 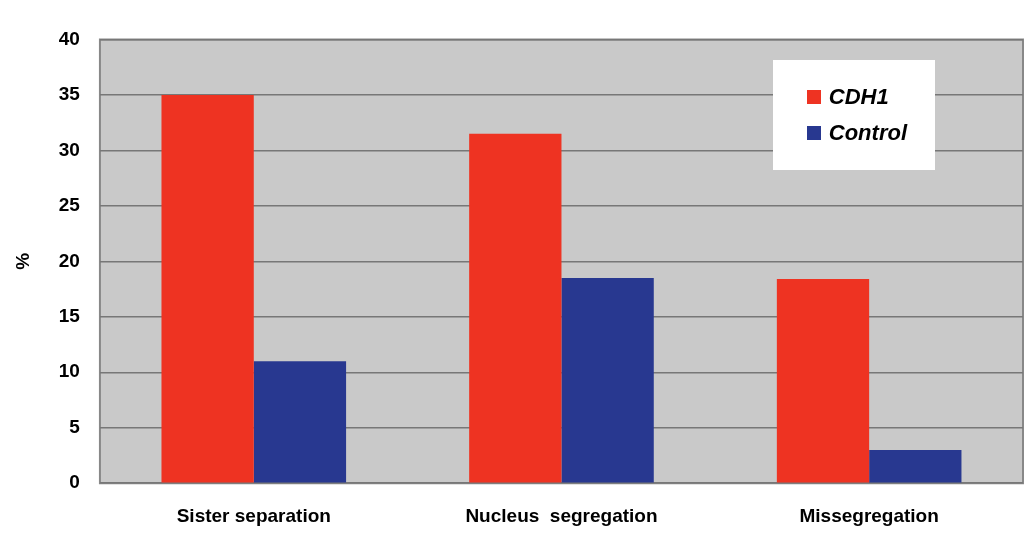 What do you see at coordinates (69, 38) in the screenshot?
I see `y-tick-label: 40` at bounding box center [69, 38].